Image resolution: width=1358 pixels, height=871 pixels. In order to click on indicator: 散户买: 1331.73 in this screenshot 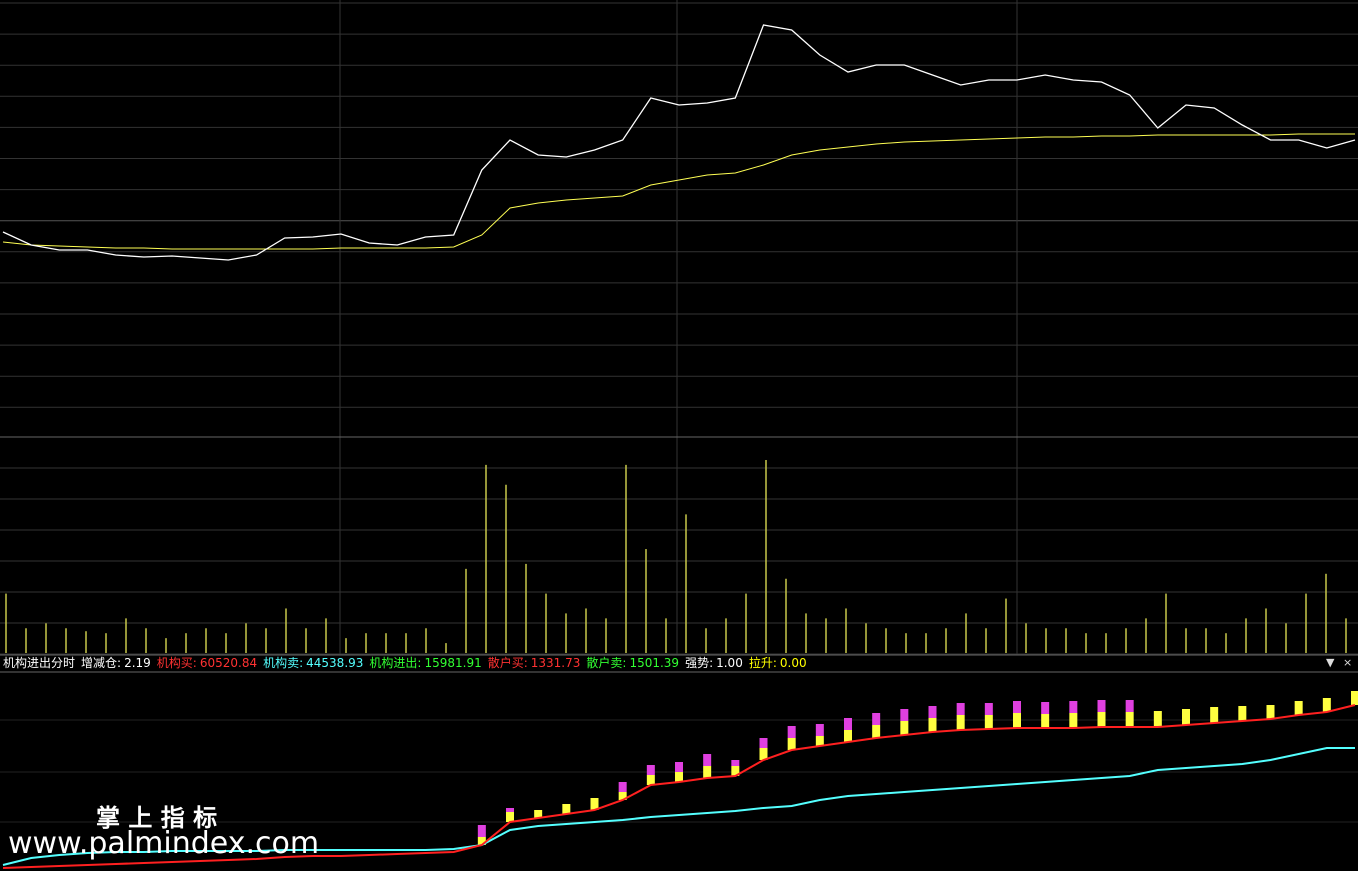, I will do `click(534, 663)`.